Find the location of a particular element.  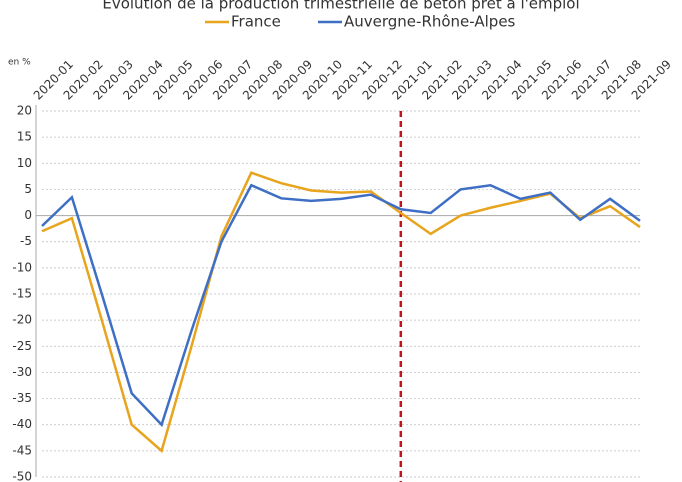

y-tick-label: -15 is located at coordinates (22, 294).